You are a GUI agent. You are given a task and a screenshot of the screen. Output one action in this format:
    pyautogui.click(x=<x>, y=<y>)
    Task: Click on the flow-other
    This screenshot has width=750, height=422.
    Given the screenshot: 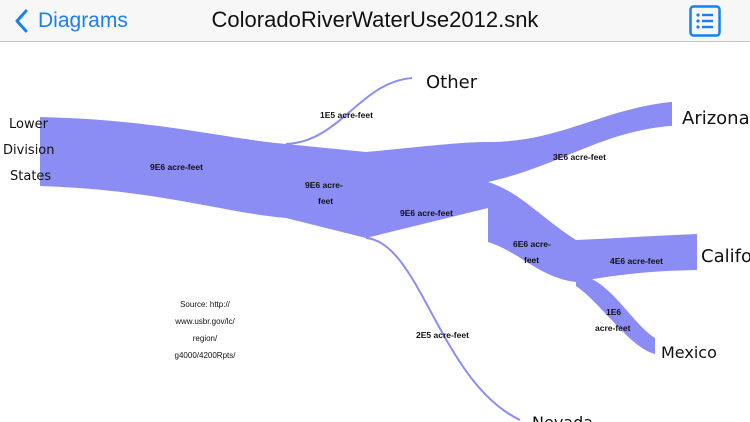 What is the action you would take?
    pyautogui.click(x=349, y=111)
    